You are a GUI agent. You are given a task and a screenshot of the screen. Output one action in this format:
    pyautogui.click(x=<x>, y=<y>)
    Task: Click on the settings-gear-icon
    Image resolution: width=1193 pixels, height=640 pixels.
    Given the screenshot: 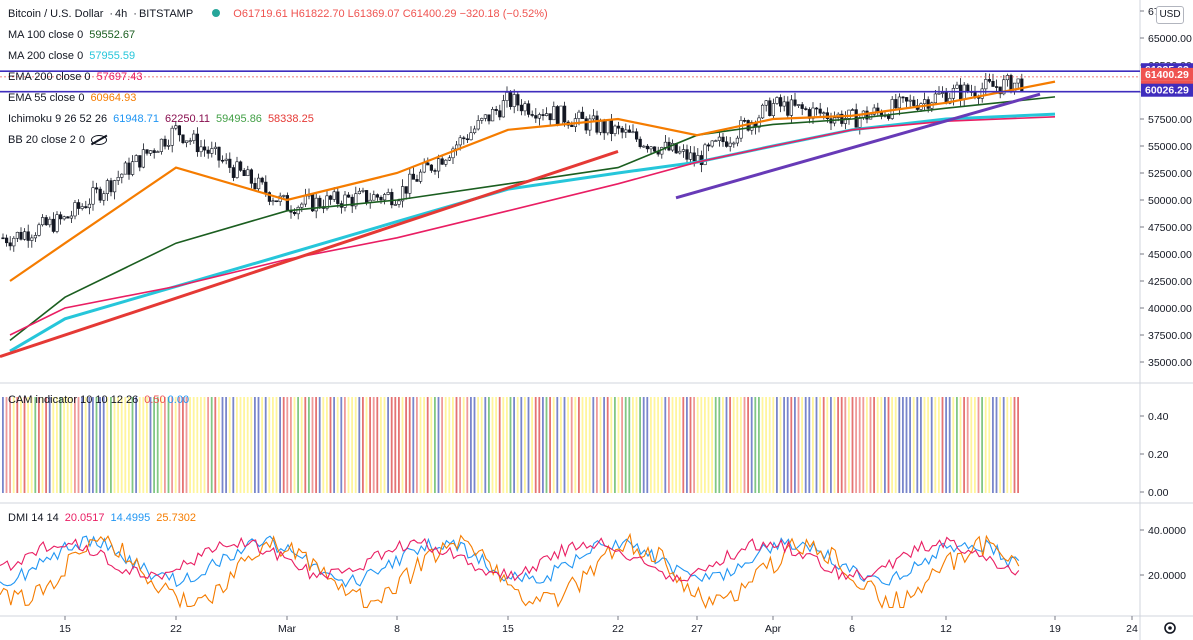 What is the action you would take?
    pyautogui.click(x=1170, y=628)
    